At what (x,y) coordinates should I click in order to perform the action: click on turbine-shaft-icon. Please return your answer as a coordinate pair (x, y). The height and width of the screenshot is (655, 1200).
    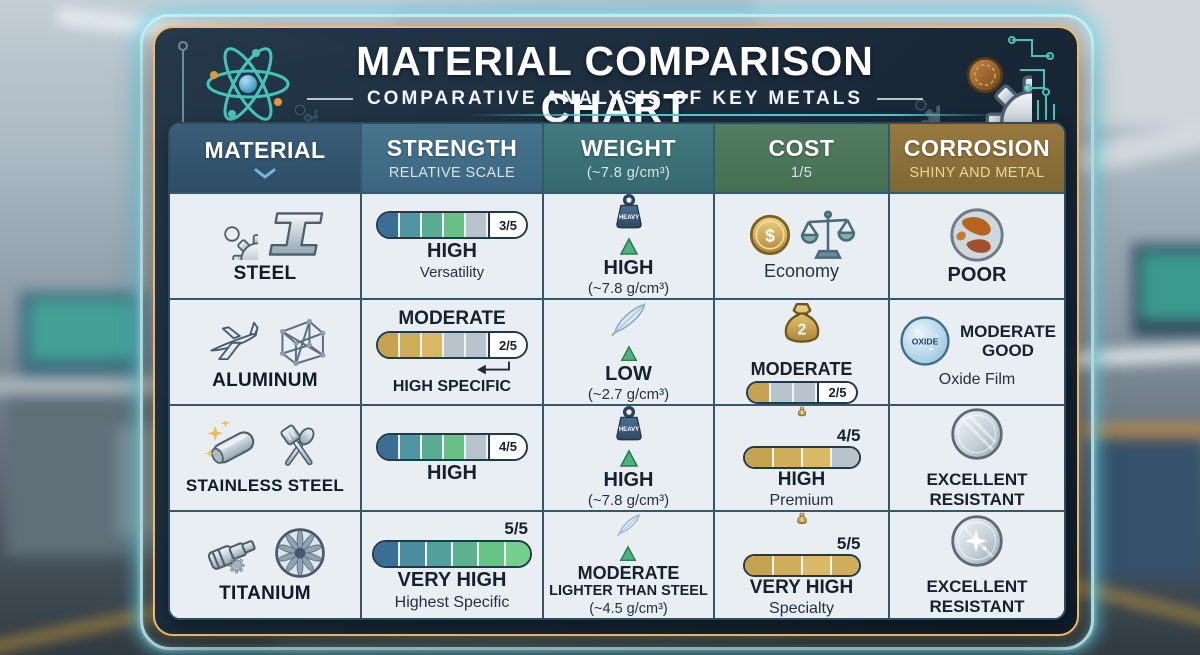
    Looking at the image, I should click on (231, 556).